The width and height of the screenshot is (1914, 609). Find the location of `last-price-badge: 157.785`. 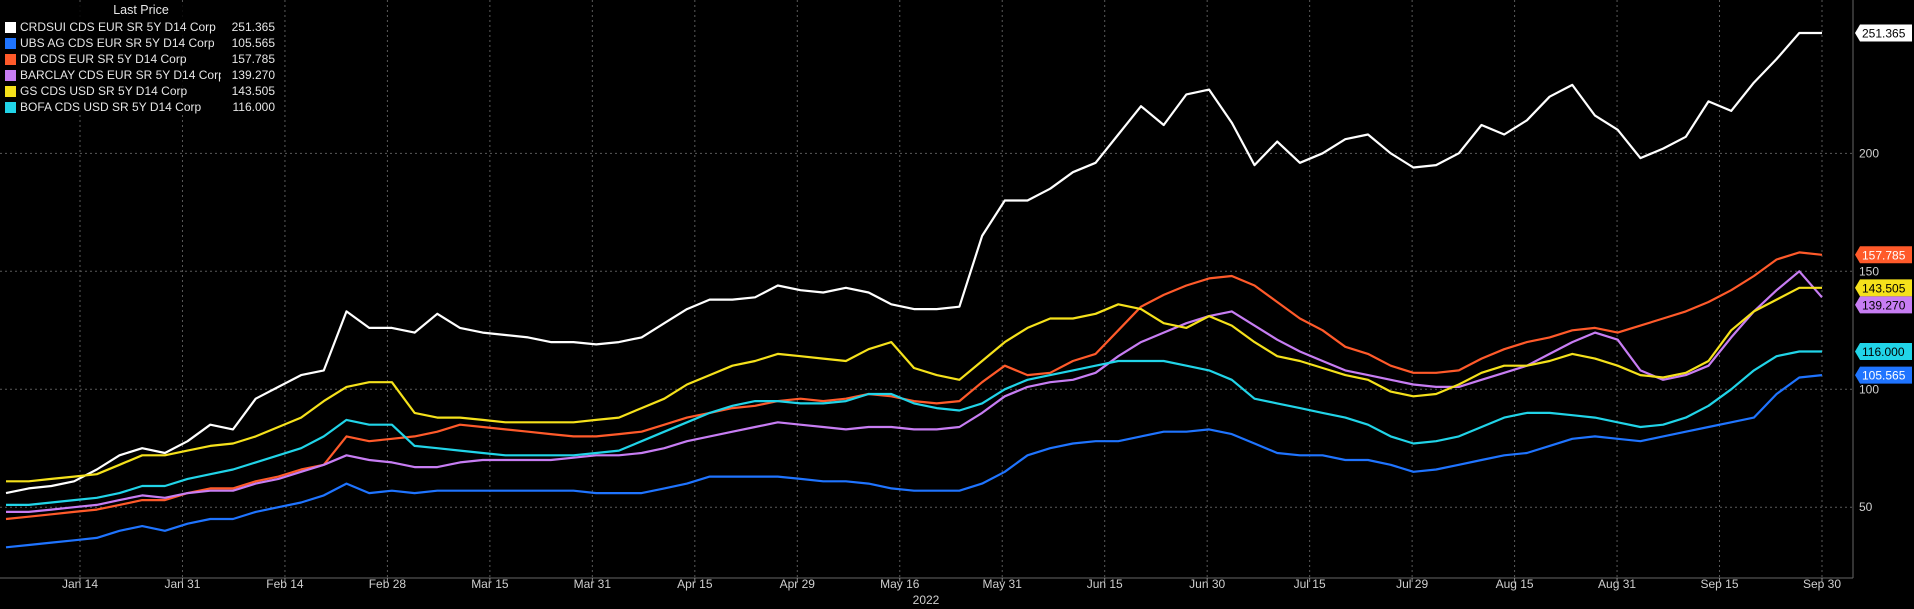

last-price-badge: 157.785 is located at coordinates (1883, 255).